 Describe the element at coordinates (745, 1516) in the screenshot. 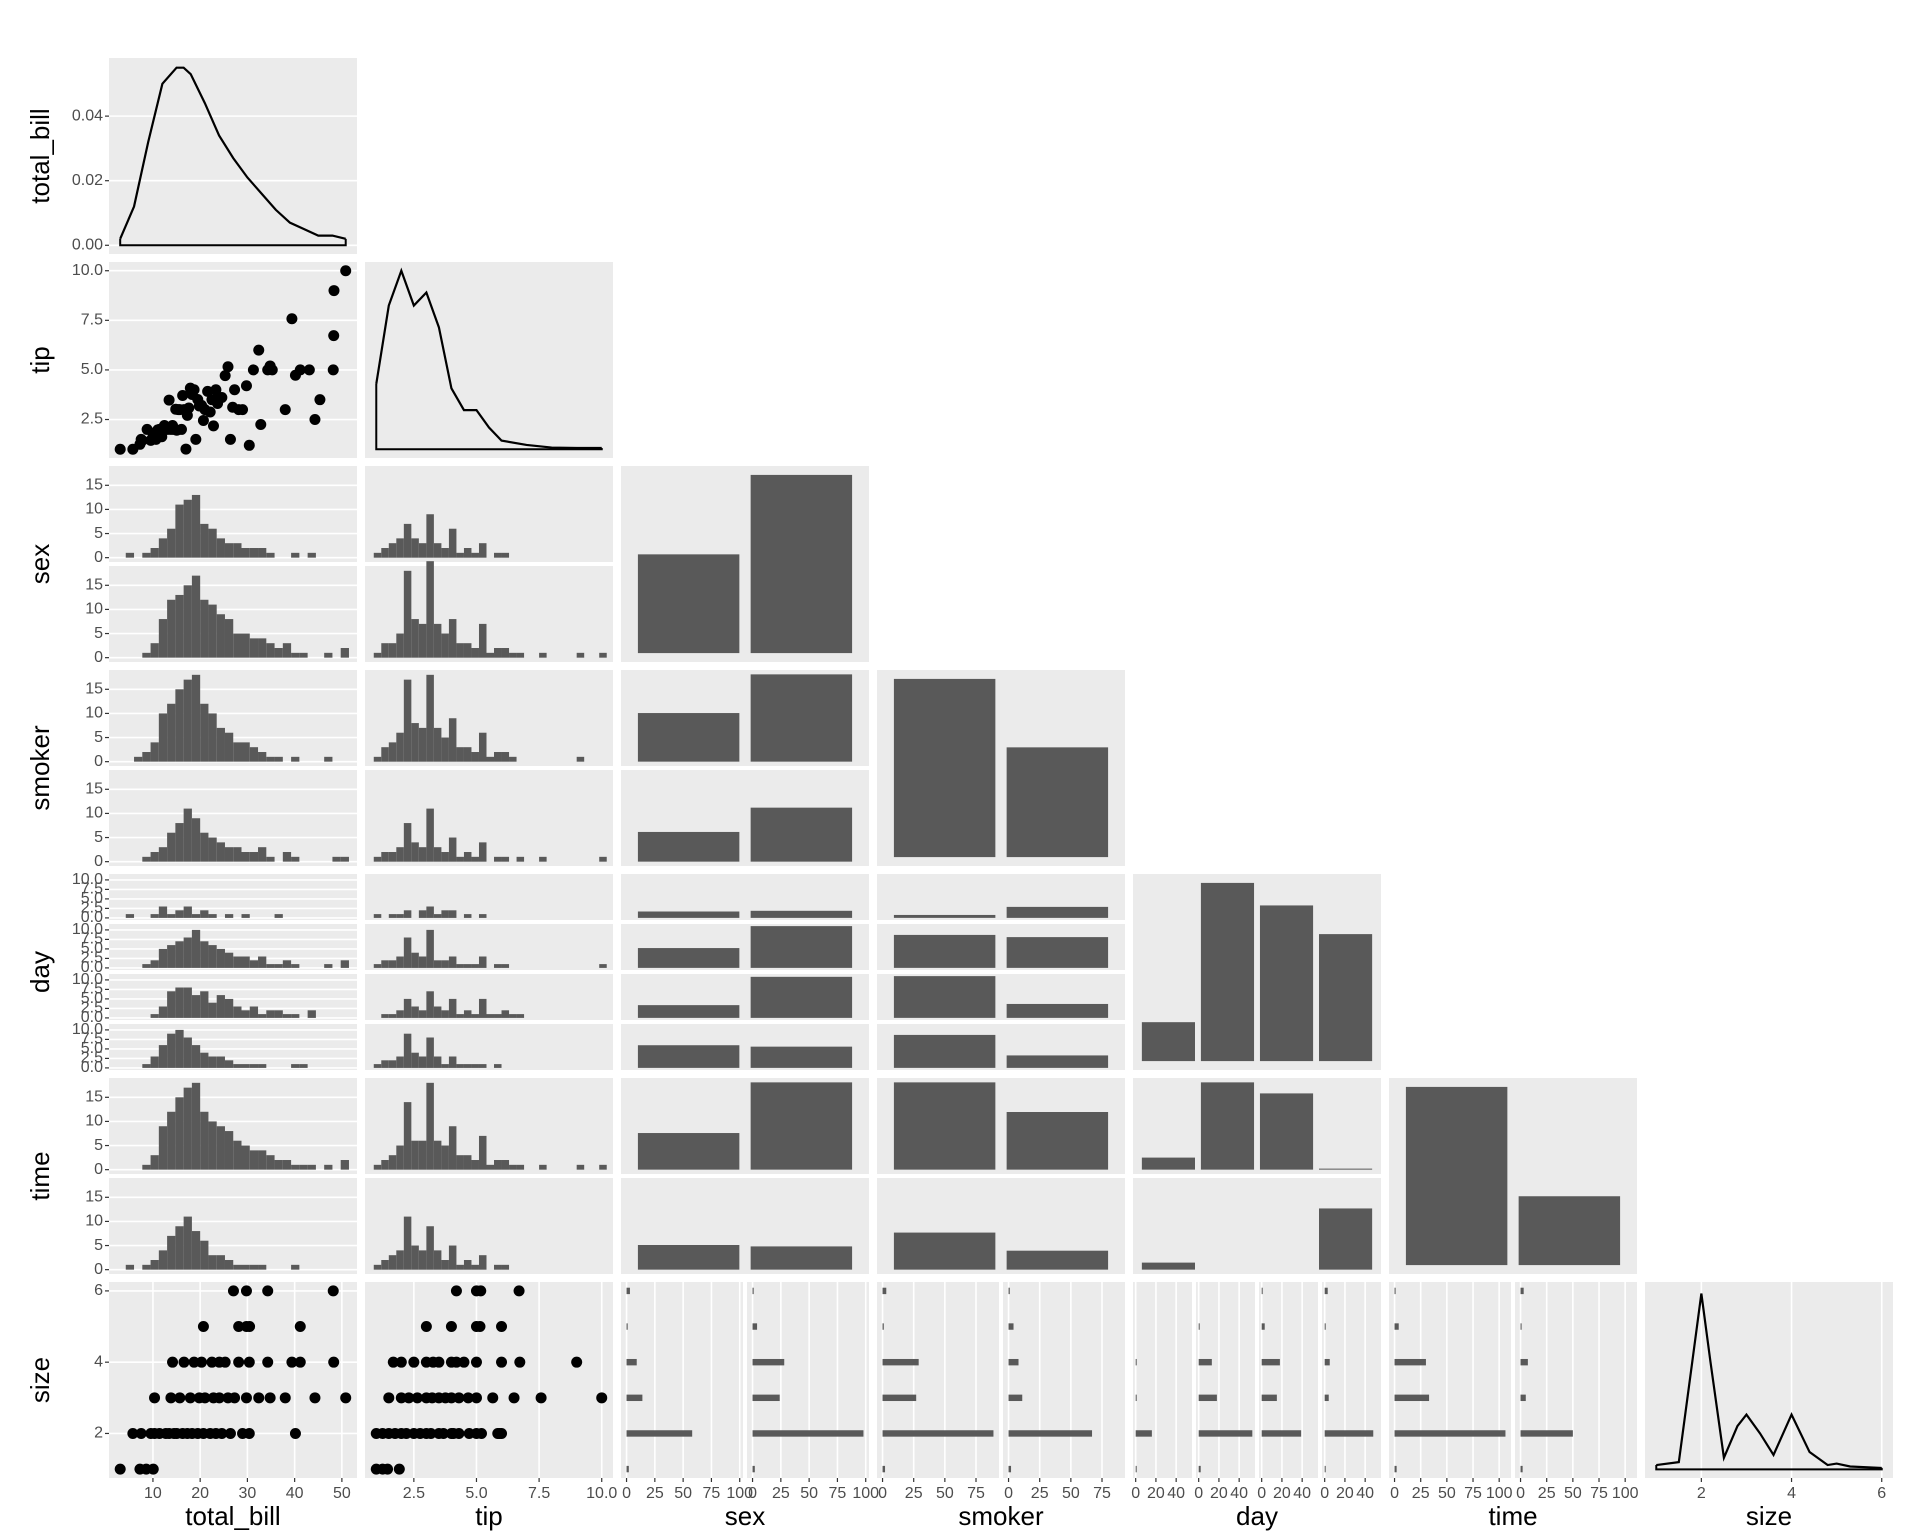

I see `column-title: sex` at that location.